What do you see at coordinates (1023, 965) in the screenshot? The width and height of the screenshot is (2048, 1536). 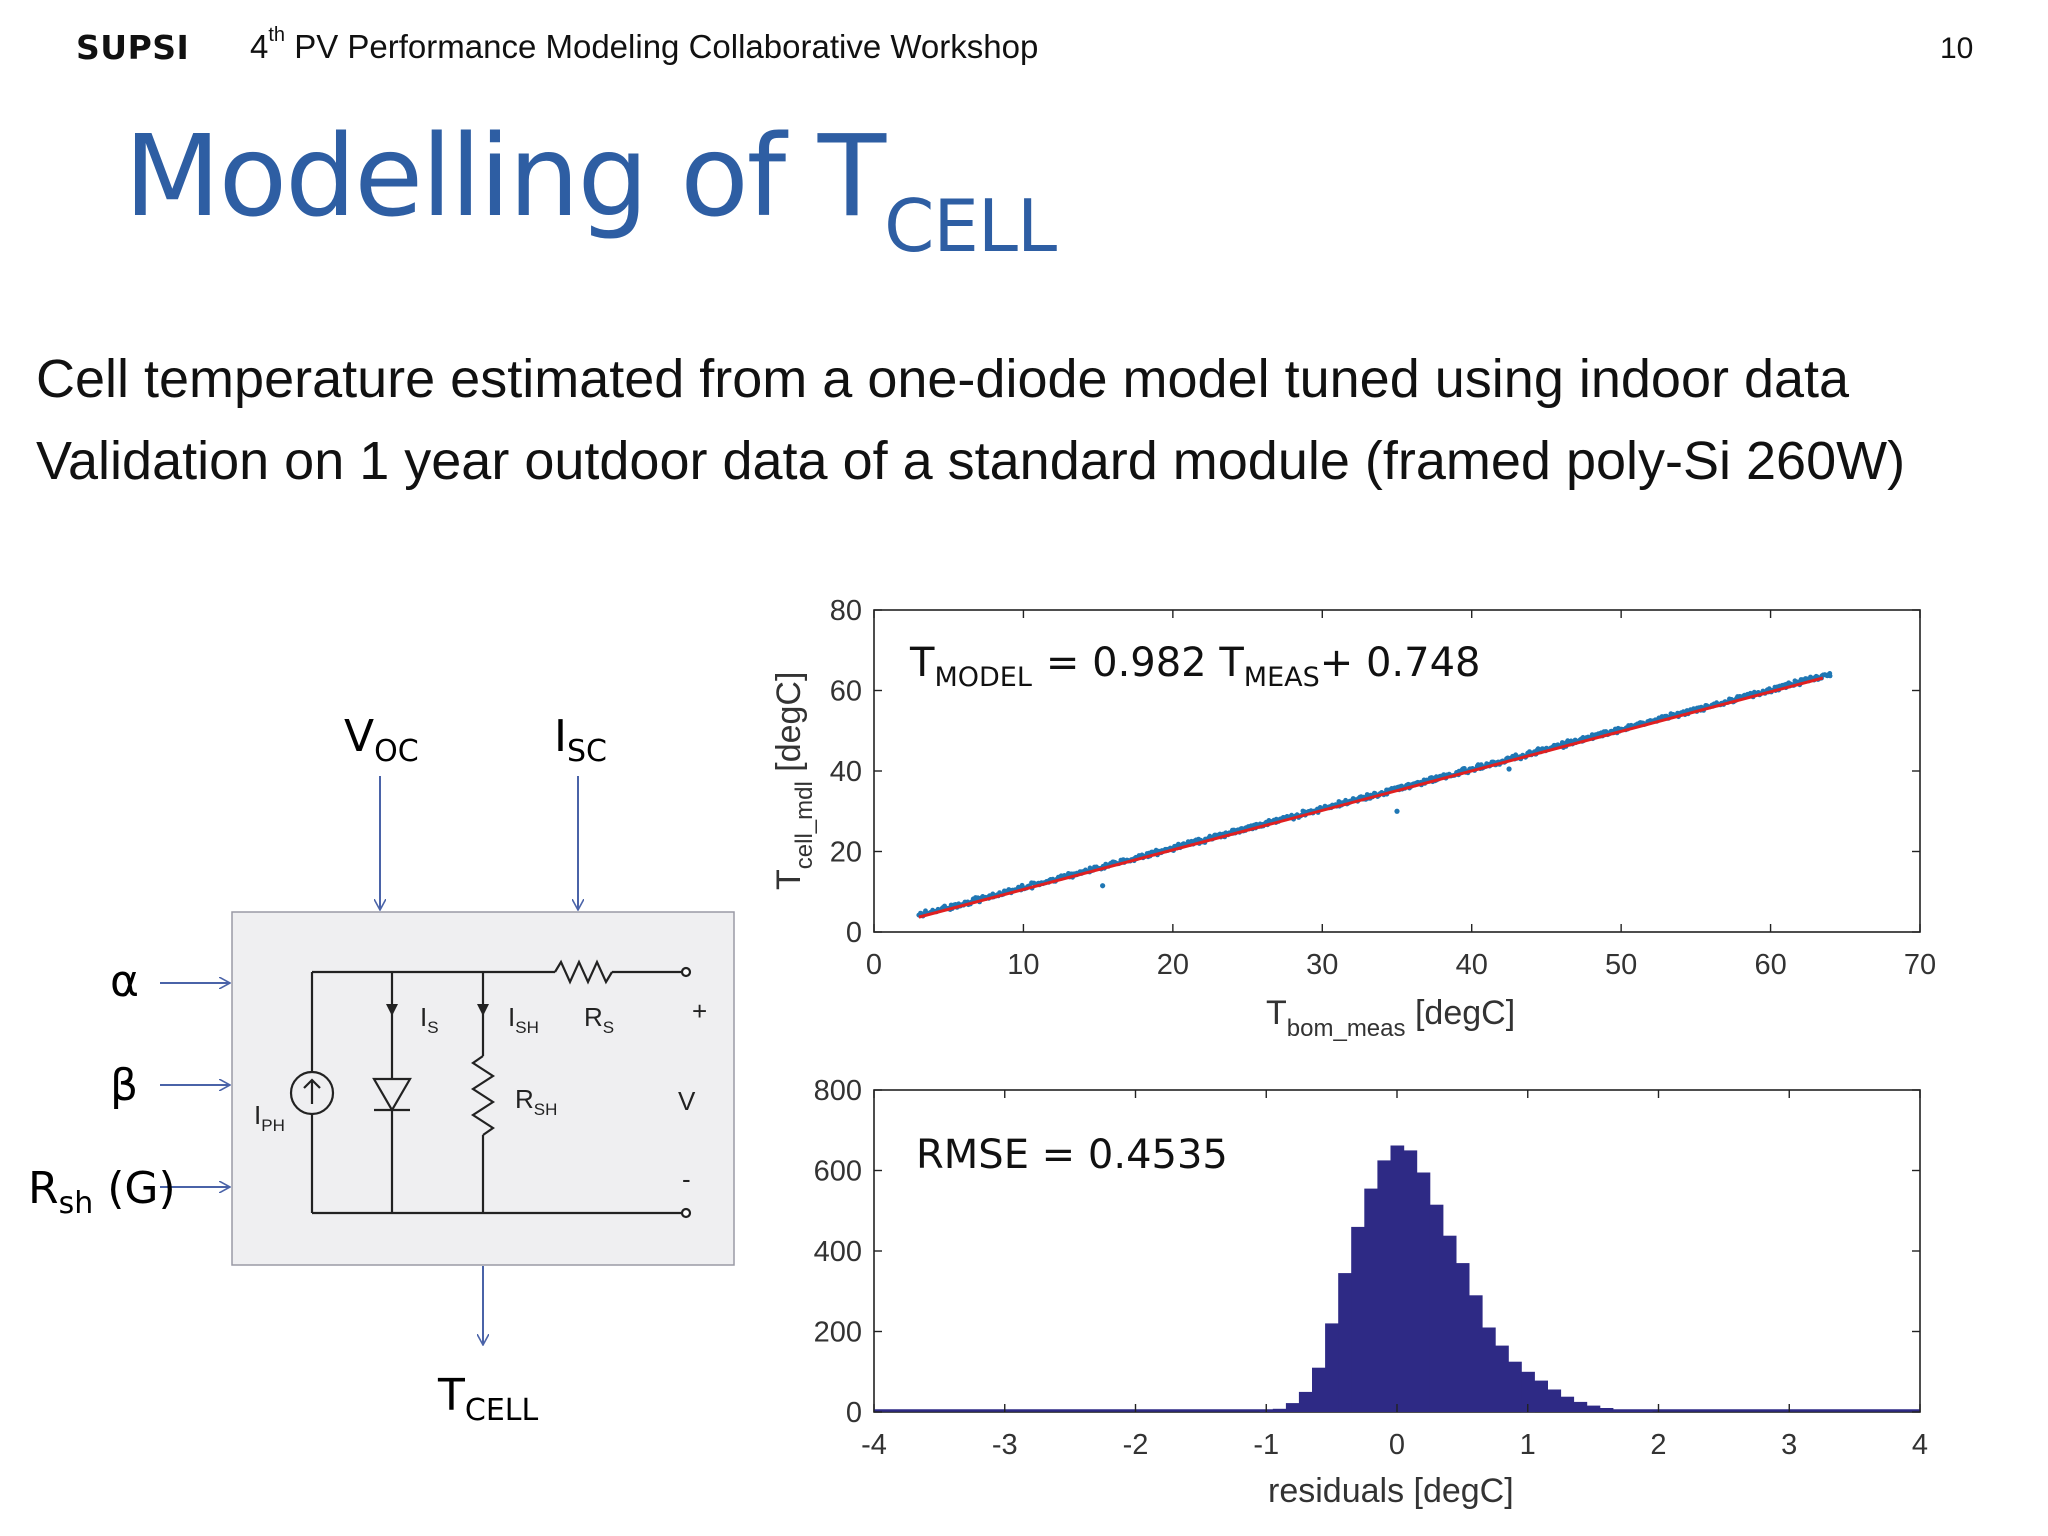 I see `x-tick-label: 10` at bounding box center [1023, 965].